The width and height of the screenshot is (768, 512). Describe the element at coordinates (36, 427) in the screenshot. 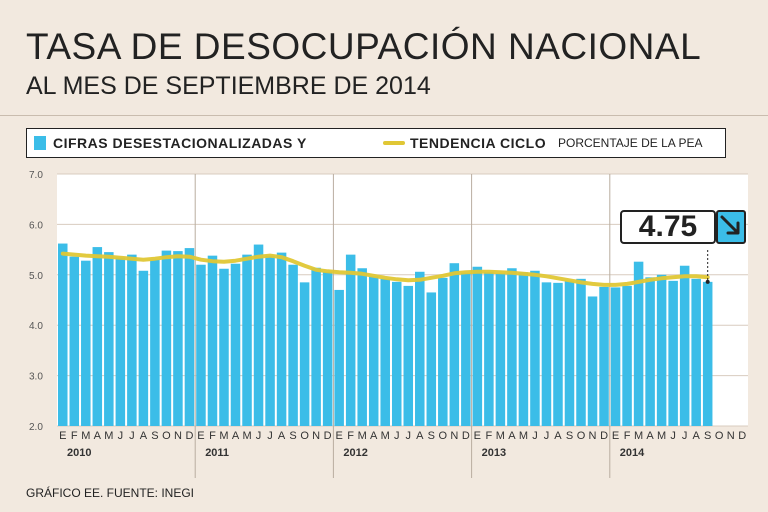

I see `y-tick-label: 2.0` at that location.